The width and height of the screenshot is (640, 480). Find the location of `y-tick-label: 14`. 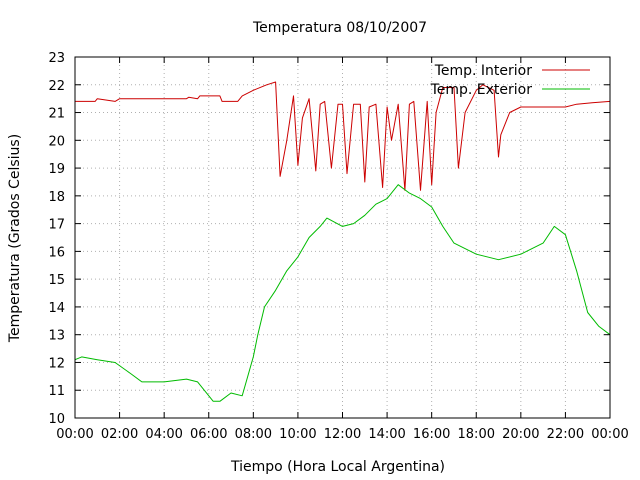

y-tick-label: 14 is located at coordinates (56, 308).